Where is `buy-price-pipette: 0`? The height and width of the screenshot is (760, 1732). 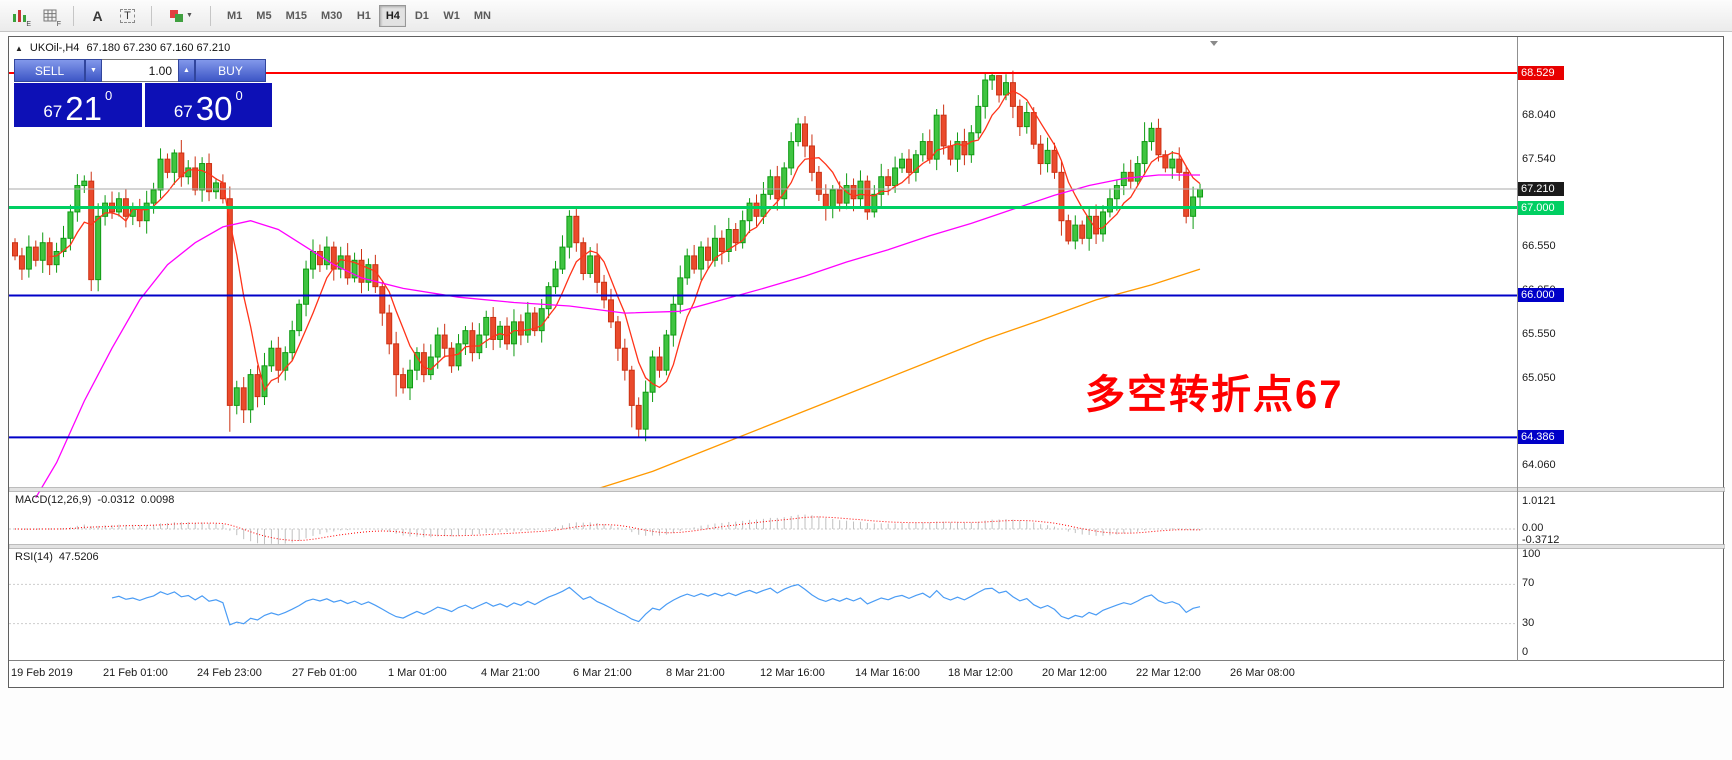 buy-price-pipette: 0 is located at coordinates (239, 95).